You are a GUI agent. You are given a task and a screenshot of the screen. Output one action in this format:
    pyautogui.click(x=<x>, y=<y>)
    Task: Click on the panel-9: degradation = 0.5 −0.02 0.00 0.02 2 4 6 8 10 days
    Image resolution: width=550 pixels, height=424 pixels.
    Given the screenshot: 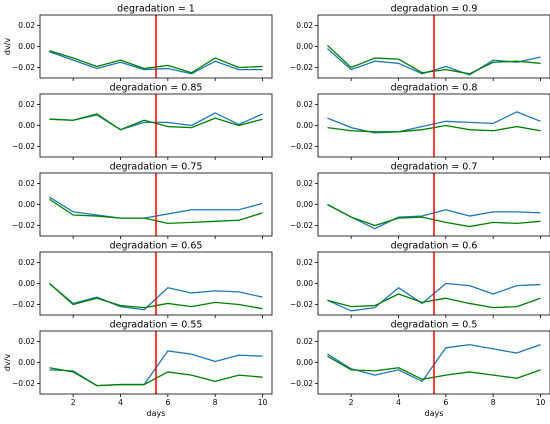 What is the action you would take?
    pyautogui.click(x=420, y=369)
    